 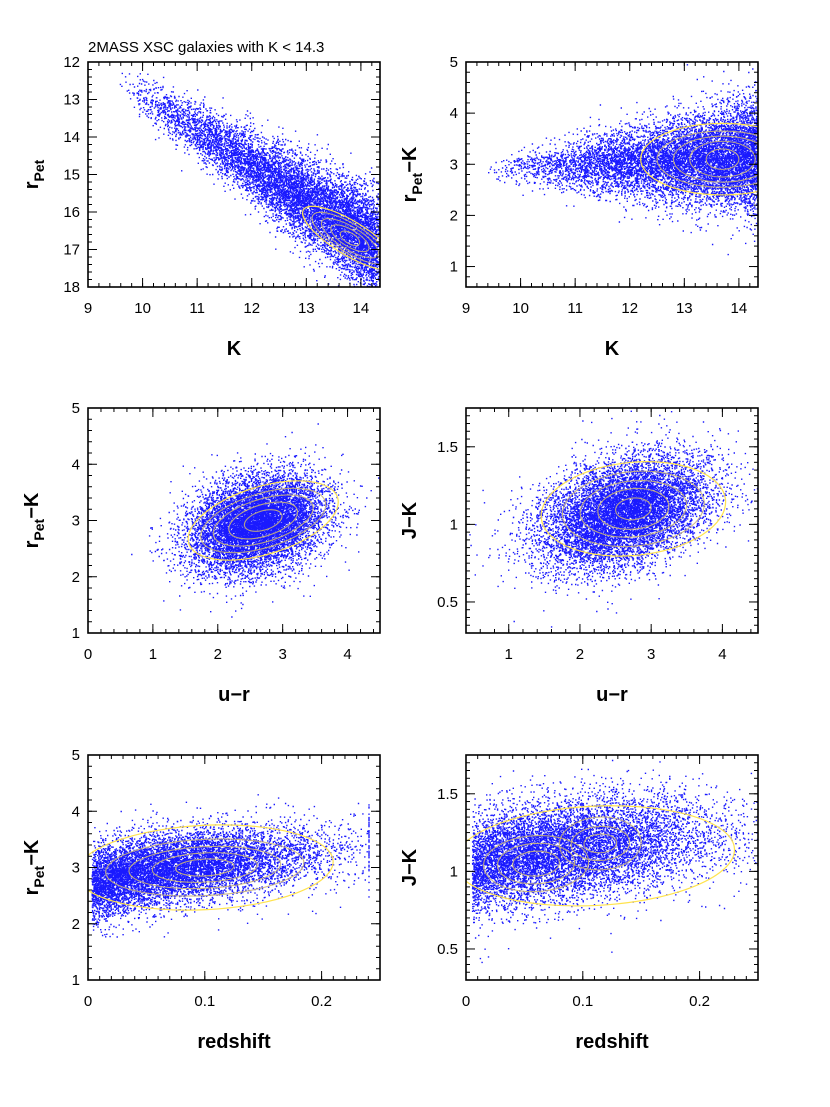 I want to click on panel-p6: 0 0.1 0.2 0.5 1 1.5 redshift J−K, so click(x=579, y=903).